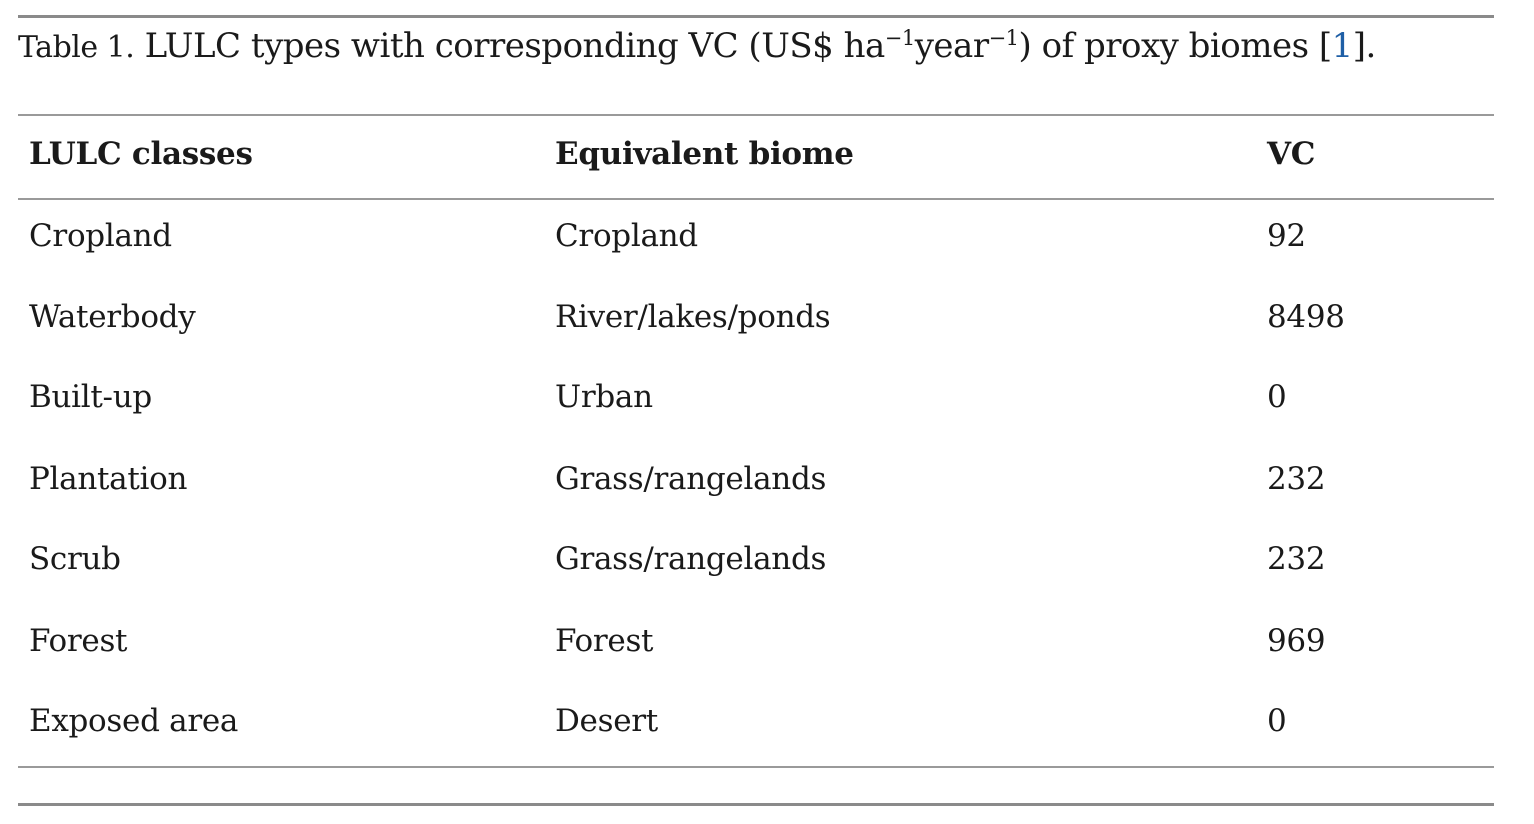  I want to click on column-header-equivalent-biome: Equivalent biome, so click(704, 154).